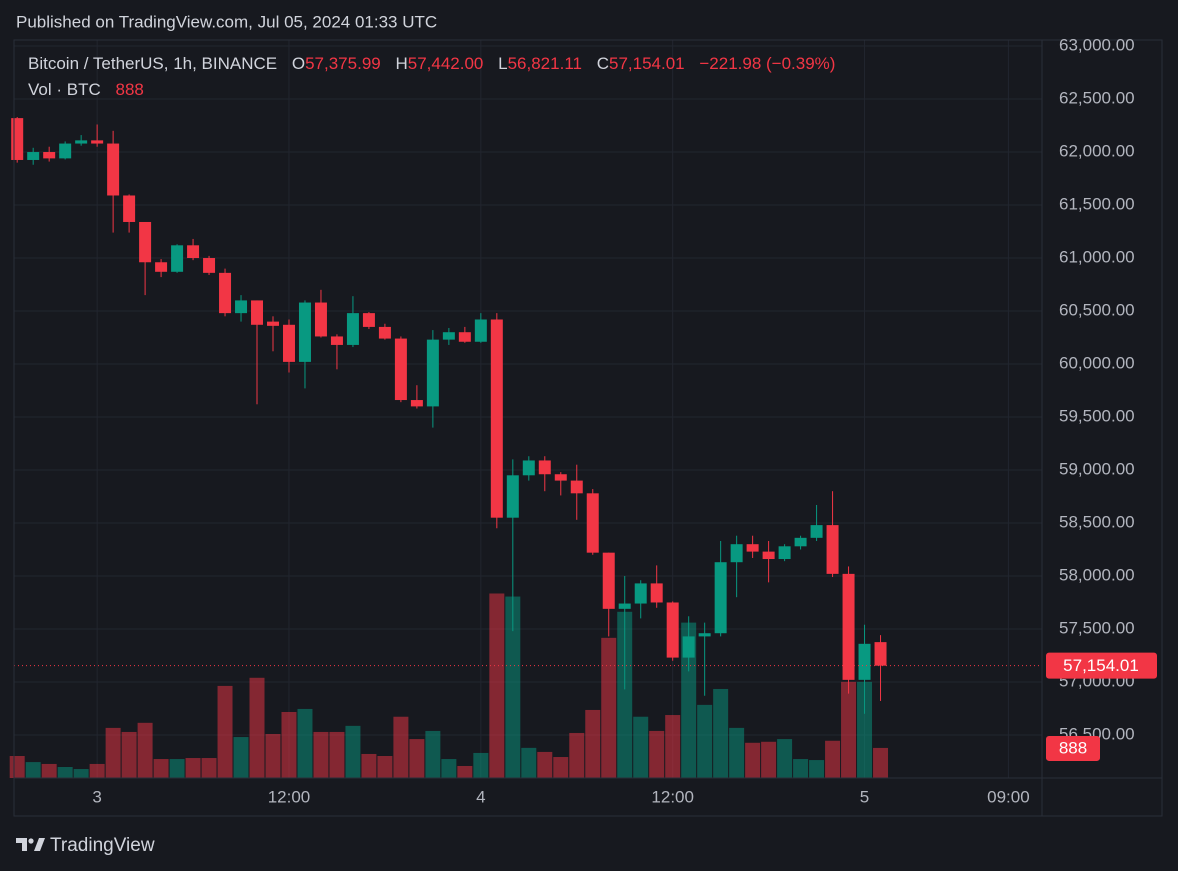  Describe the element at coordinates (1097, 151) in the screenshot. I see `y-tick-label: 62,000.00` at that location.